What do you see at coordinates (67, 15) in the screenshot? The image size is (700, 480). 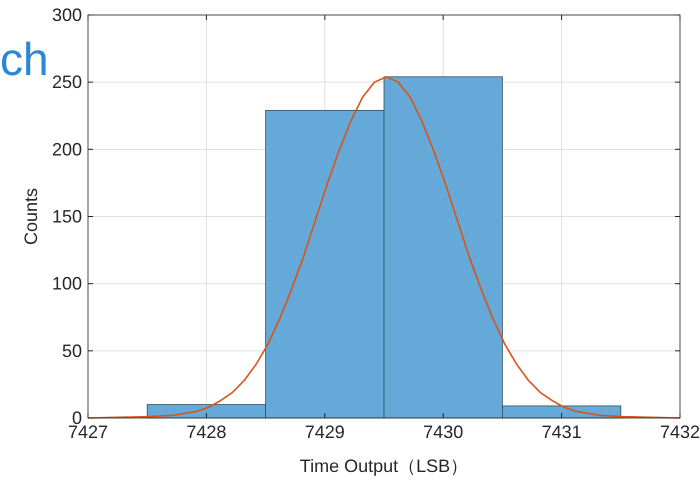 I see `y-tick-label: 300` at bounding box center [67, 15].